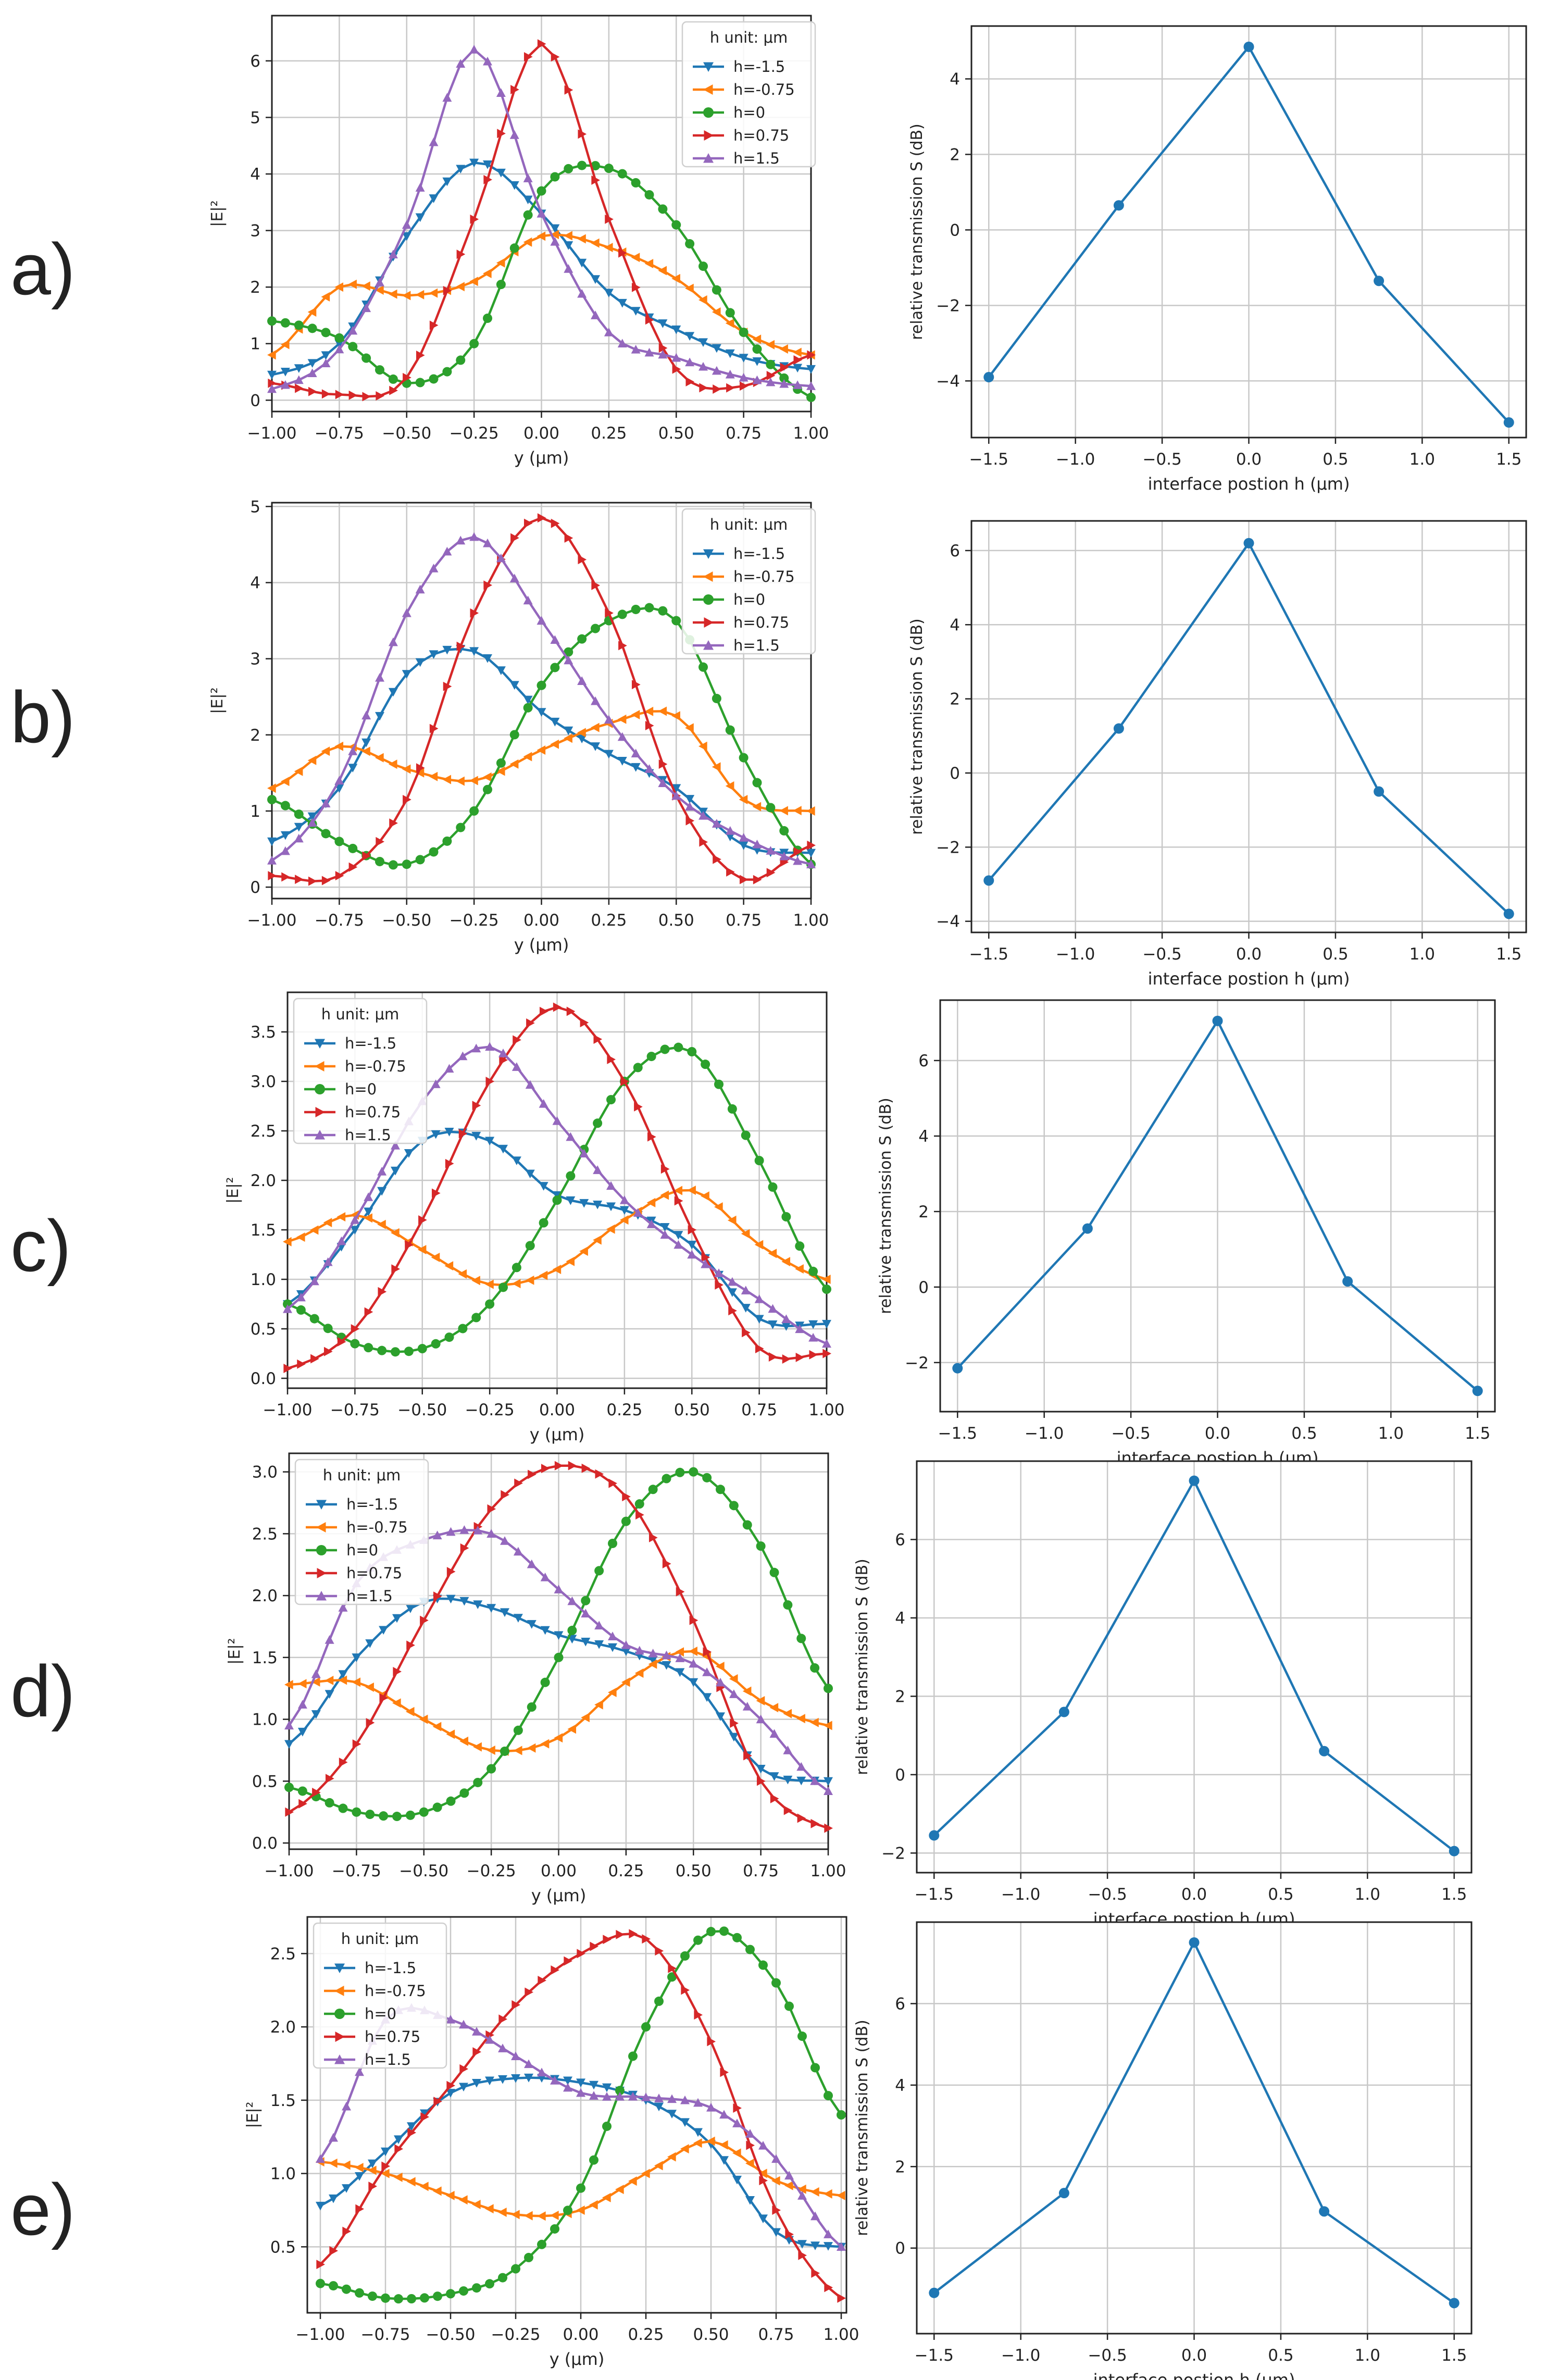  What do you see at coordinates (744, 920) in the screenshot?
I see `field-chart-b-xtick-label: 0.75` at bounding box center [744, 920].